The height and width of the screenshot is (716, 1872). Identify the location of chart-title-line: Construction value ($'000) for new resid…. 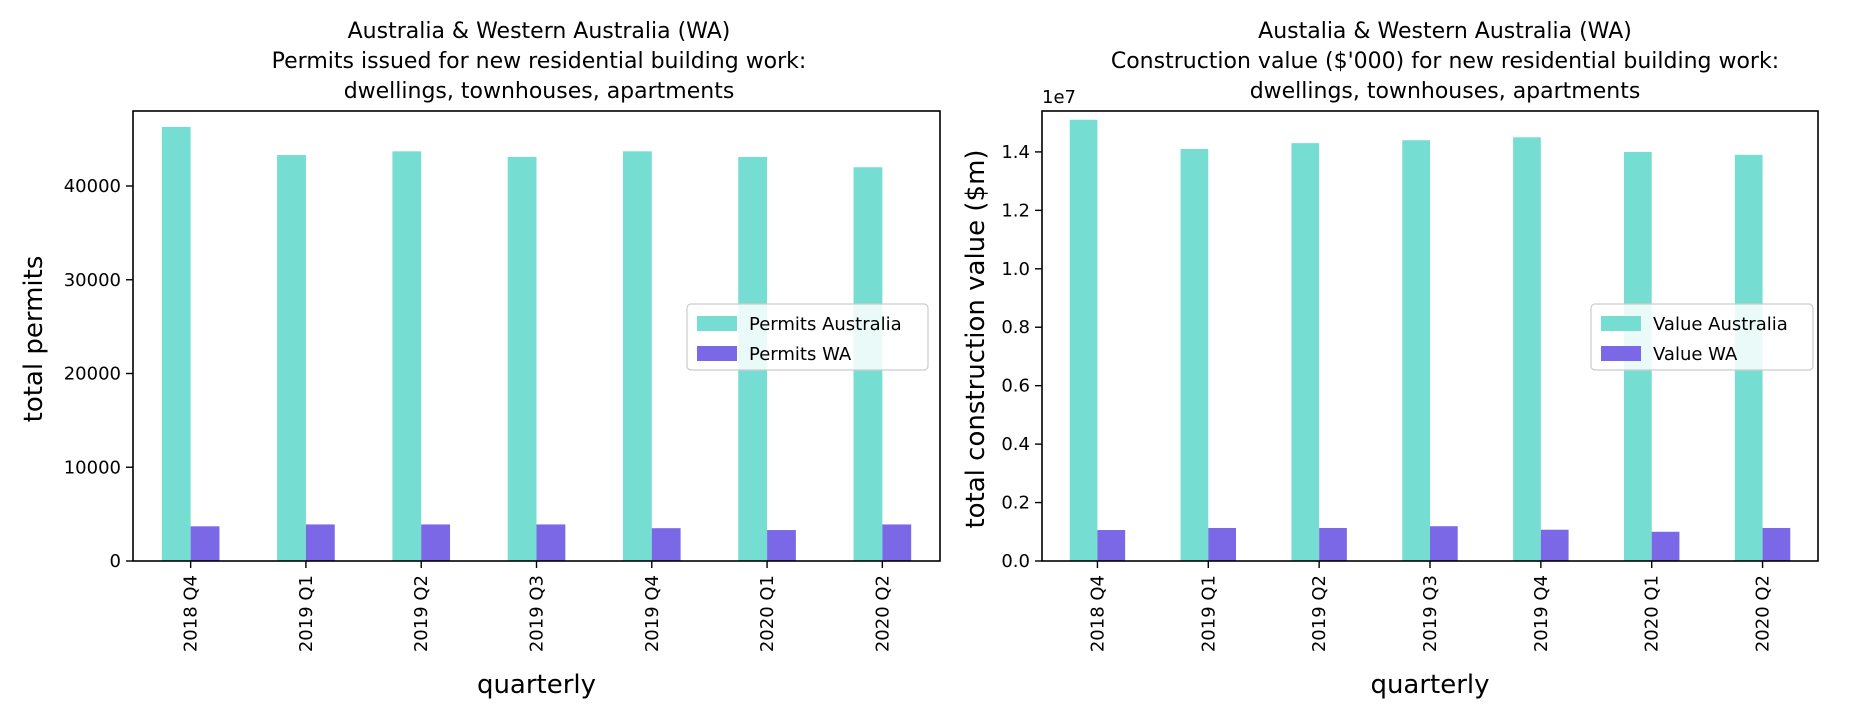
(1445, 61).